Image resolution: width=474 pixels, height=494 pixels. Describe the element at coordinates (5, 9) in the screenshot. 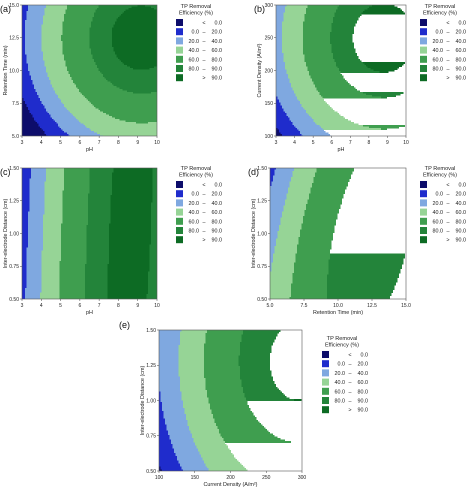

I see `panel-label: (a)` at that location.